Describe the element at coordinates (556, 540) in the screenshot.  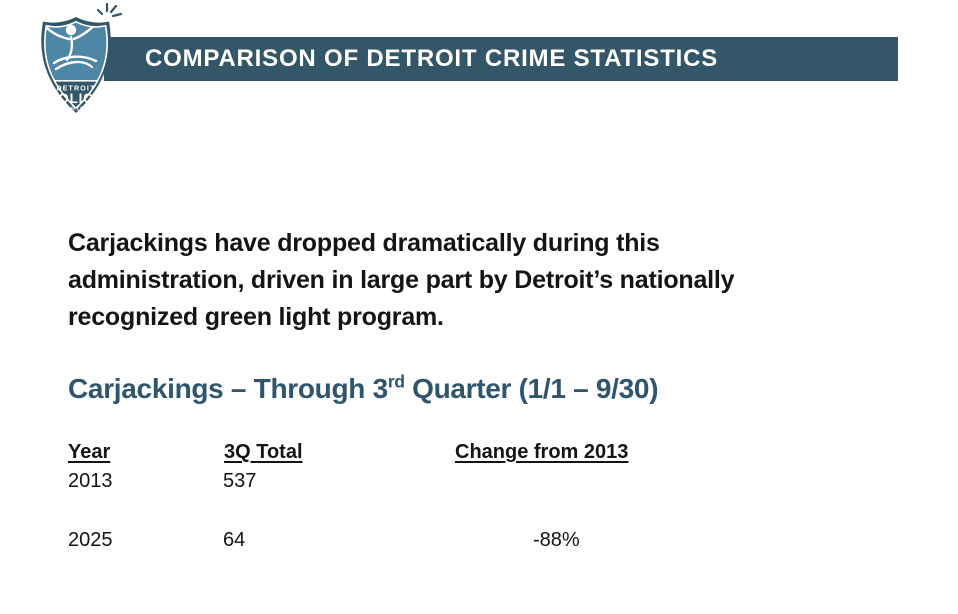
I see `table-row-2025-change: -88%` at that location.